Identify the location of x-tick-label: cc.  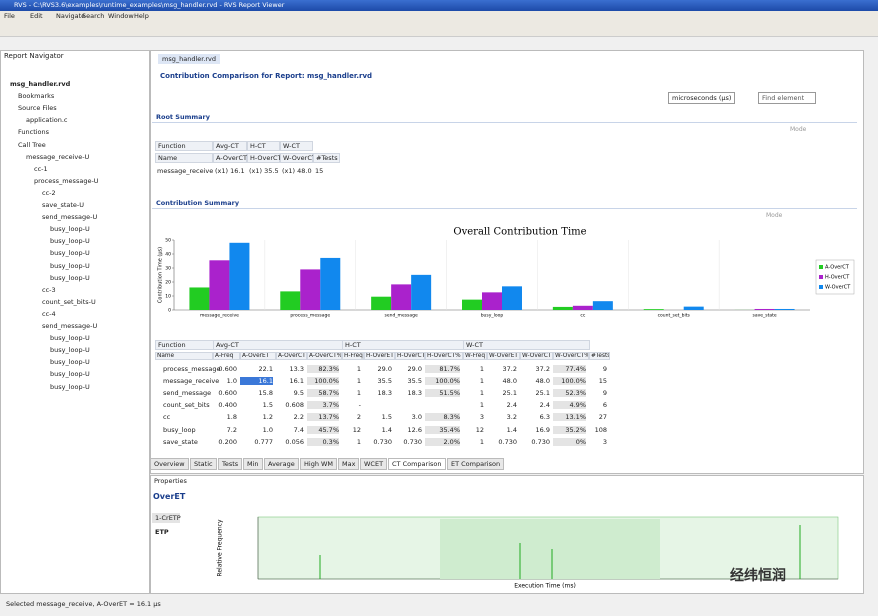
(582, 316).